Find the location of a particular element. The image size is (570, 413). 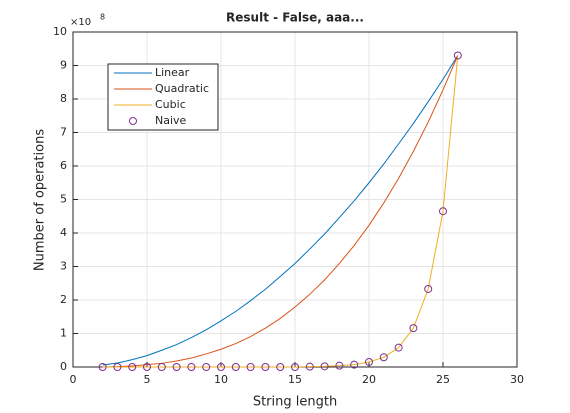

y-tick-label: 5 is located at coordinates (63, 199).